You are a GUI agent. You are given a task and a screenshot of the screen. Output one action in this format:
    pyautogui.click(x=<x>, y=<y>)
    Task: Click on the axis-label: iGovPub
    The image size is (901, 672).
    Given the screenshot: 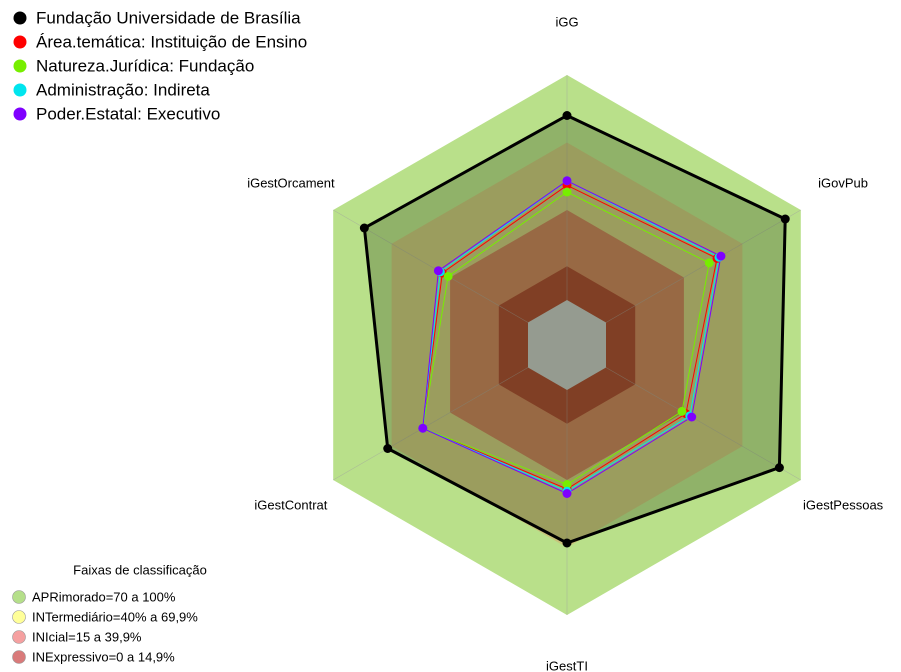 What is the action you would take?
    pyautogui.click(x=843, y=182)
    